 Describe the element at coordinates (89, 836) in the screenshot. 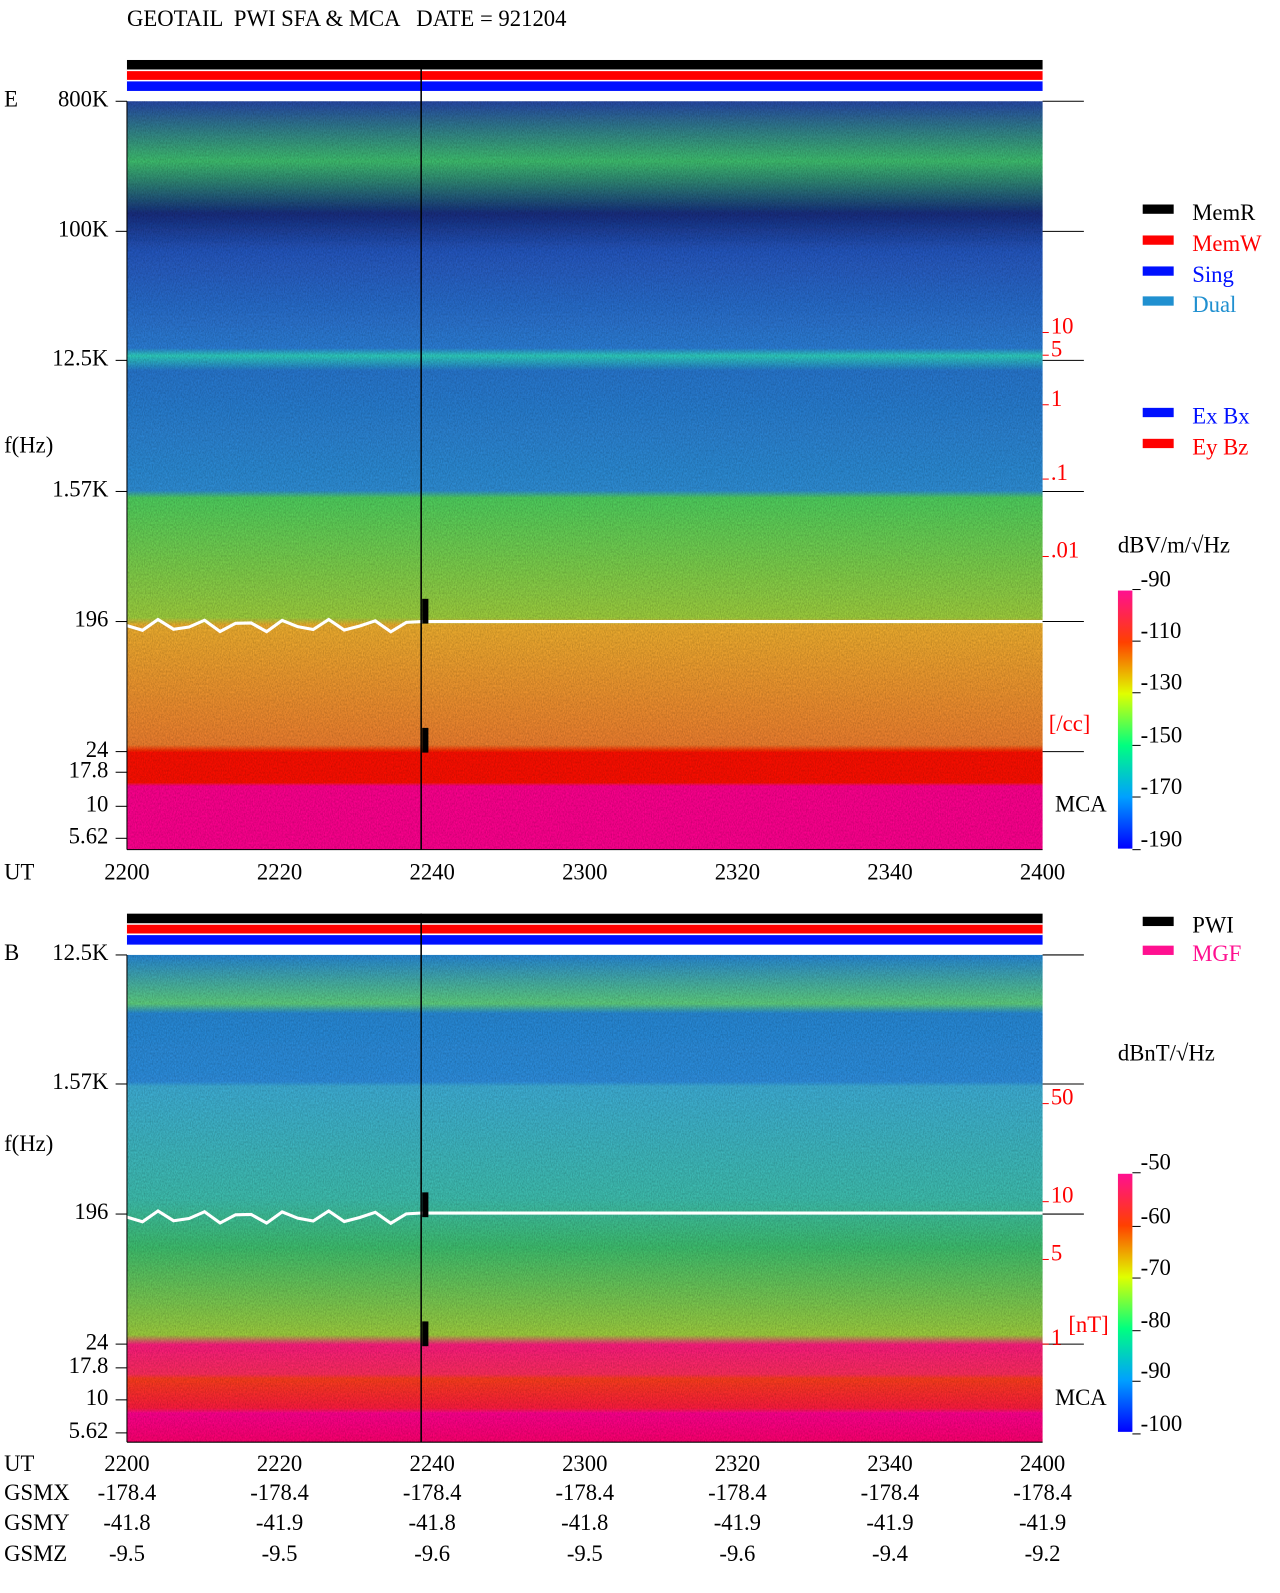

I see `freq-tick-label: 5.62` at that location.